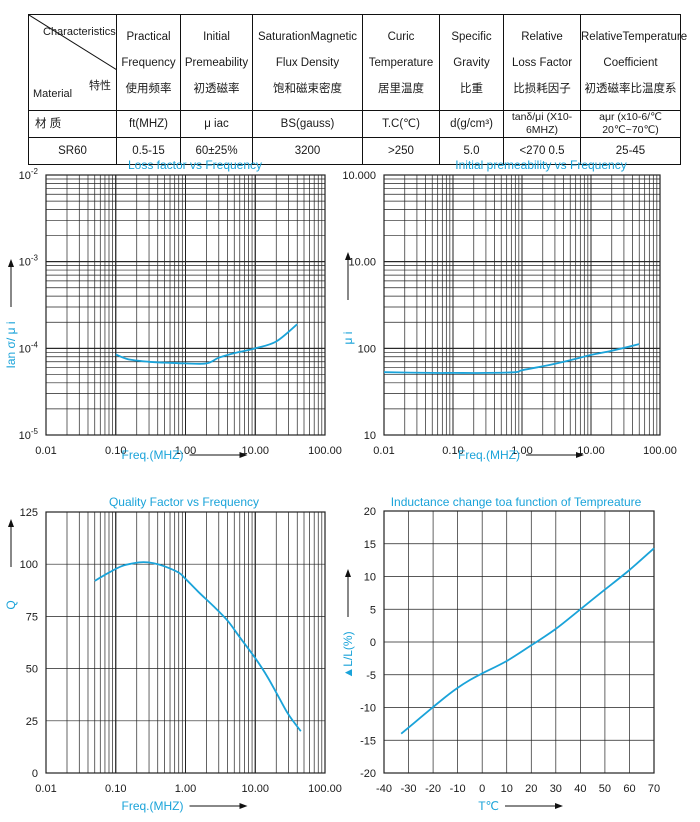 The image size is (700, 822). What do you see at coordinates (11, 604) in the screenshot?
I see `y-axis-label: Q` at bounding box center [11, 604].